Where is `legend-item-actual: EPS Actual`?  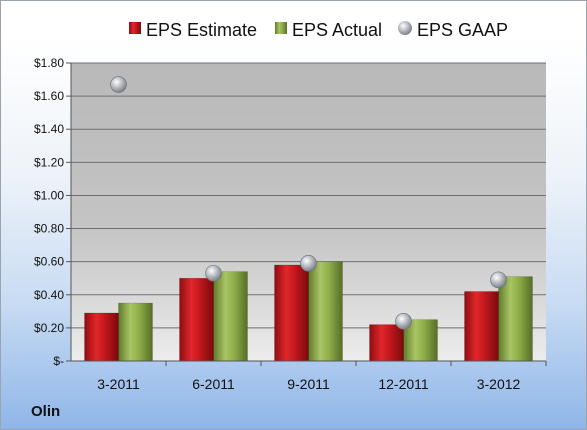
legend-item-actual: EPS Actual is located at coordinates (328, 30).